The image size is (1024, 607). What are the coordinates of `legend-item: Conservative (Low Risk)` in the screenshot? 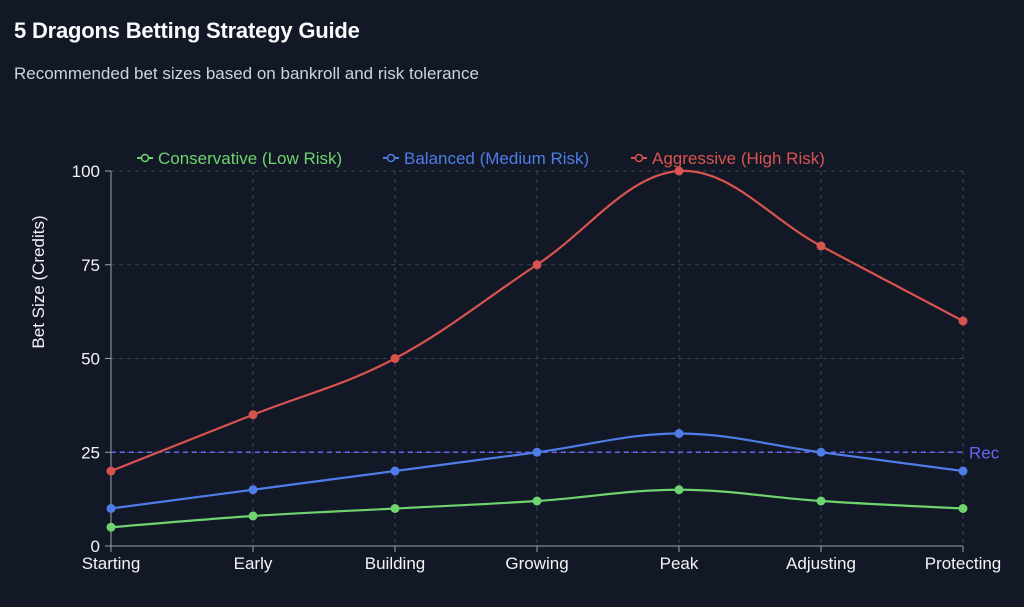 It's located at (239, 158).